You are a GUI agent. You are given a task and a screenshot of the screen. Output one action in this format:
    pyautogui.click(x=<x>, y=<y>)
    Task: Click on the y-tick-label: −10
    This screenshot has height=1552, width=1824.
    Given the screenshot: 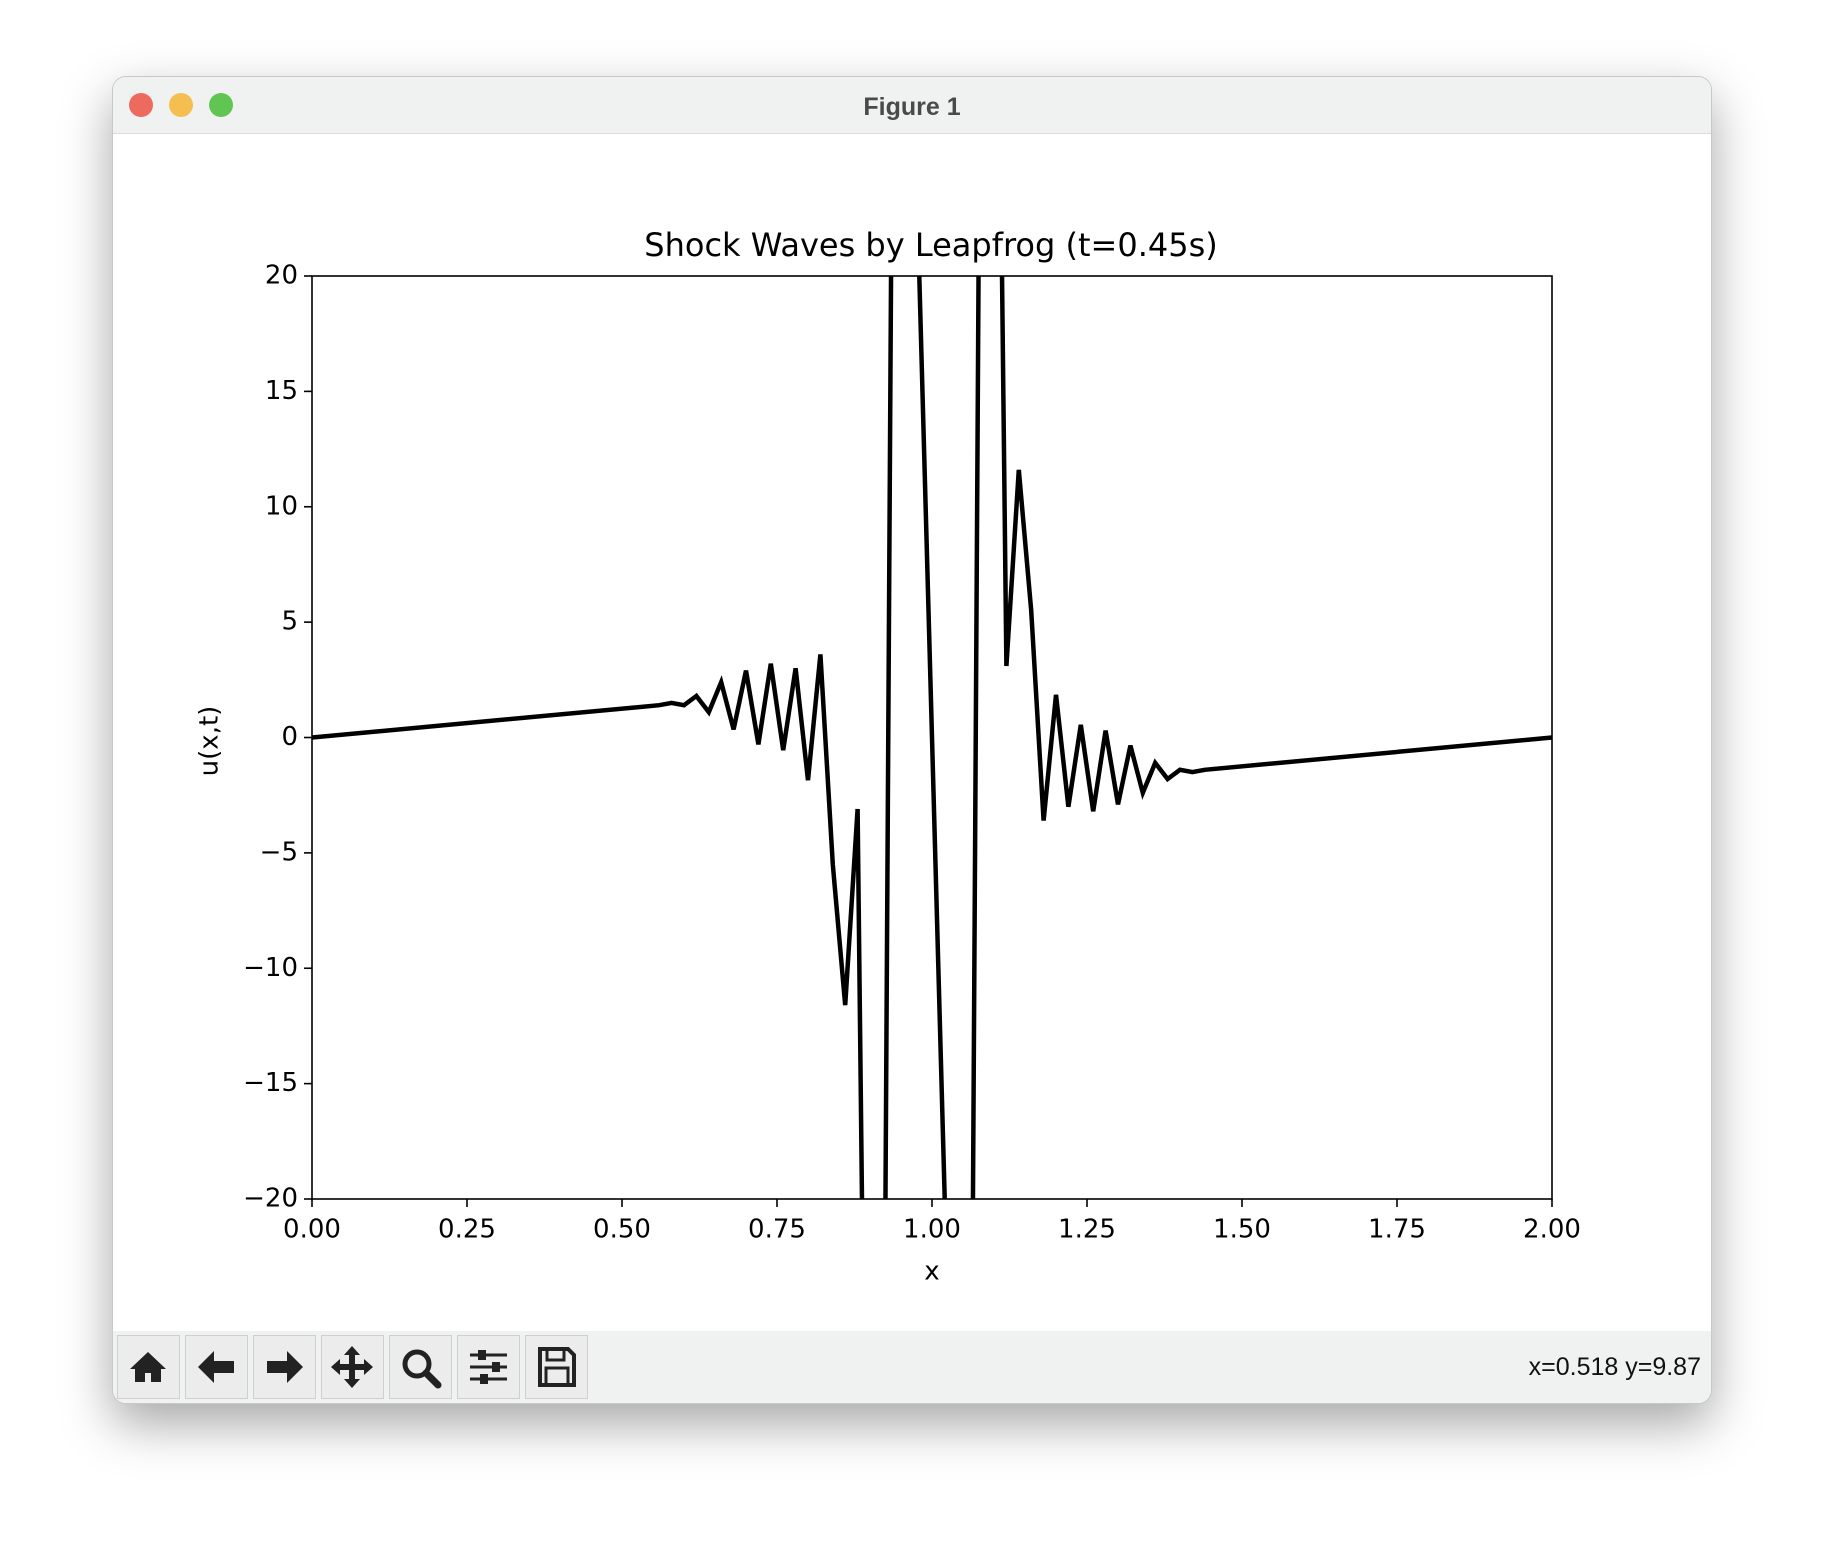 What is the action you would take?
    pyautogui.click(x=270, y=968)
    